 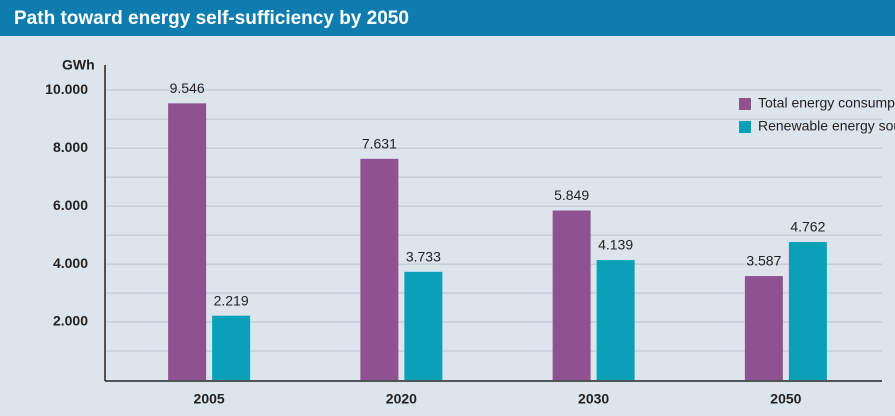 What do you see at coordinates (379, 144) in the screenshot?
I see `data-label: 7.631` at bounding box center [379, 144].